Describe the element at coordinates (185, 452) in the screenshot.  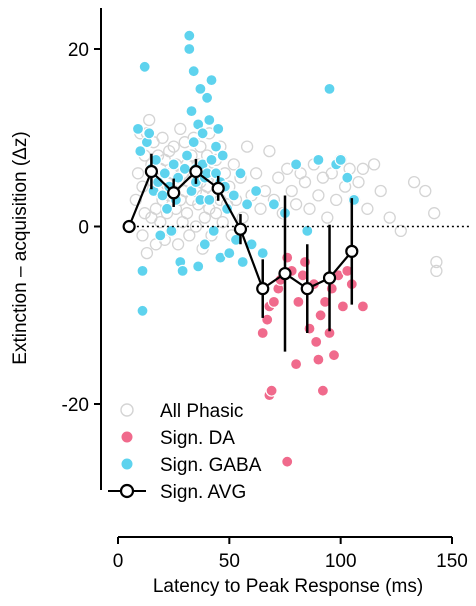
I see `legend: All Phasic Sign. DA Sign. GABA Sign. AVG` at that location.